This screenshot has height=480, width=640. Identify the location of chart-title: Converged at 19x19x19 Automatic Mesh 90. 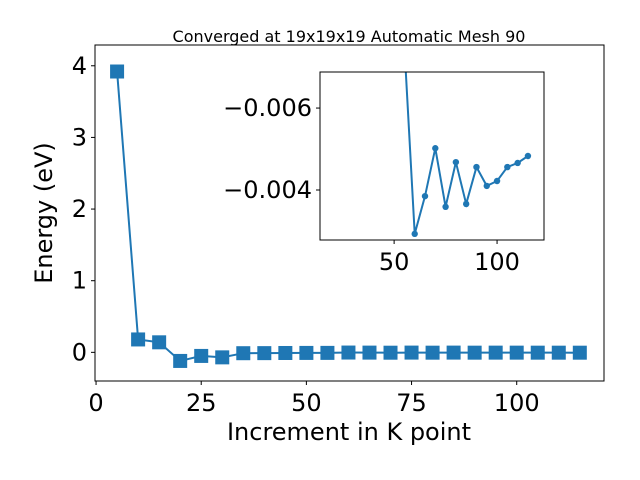
(349, 36).